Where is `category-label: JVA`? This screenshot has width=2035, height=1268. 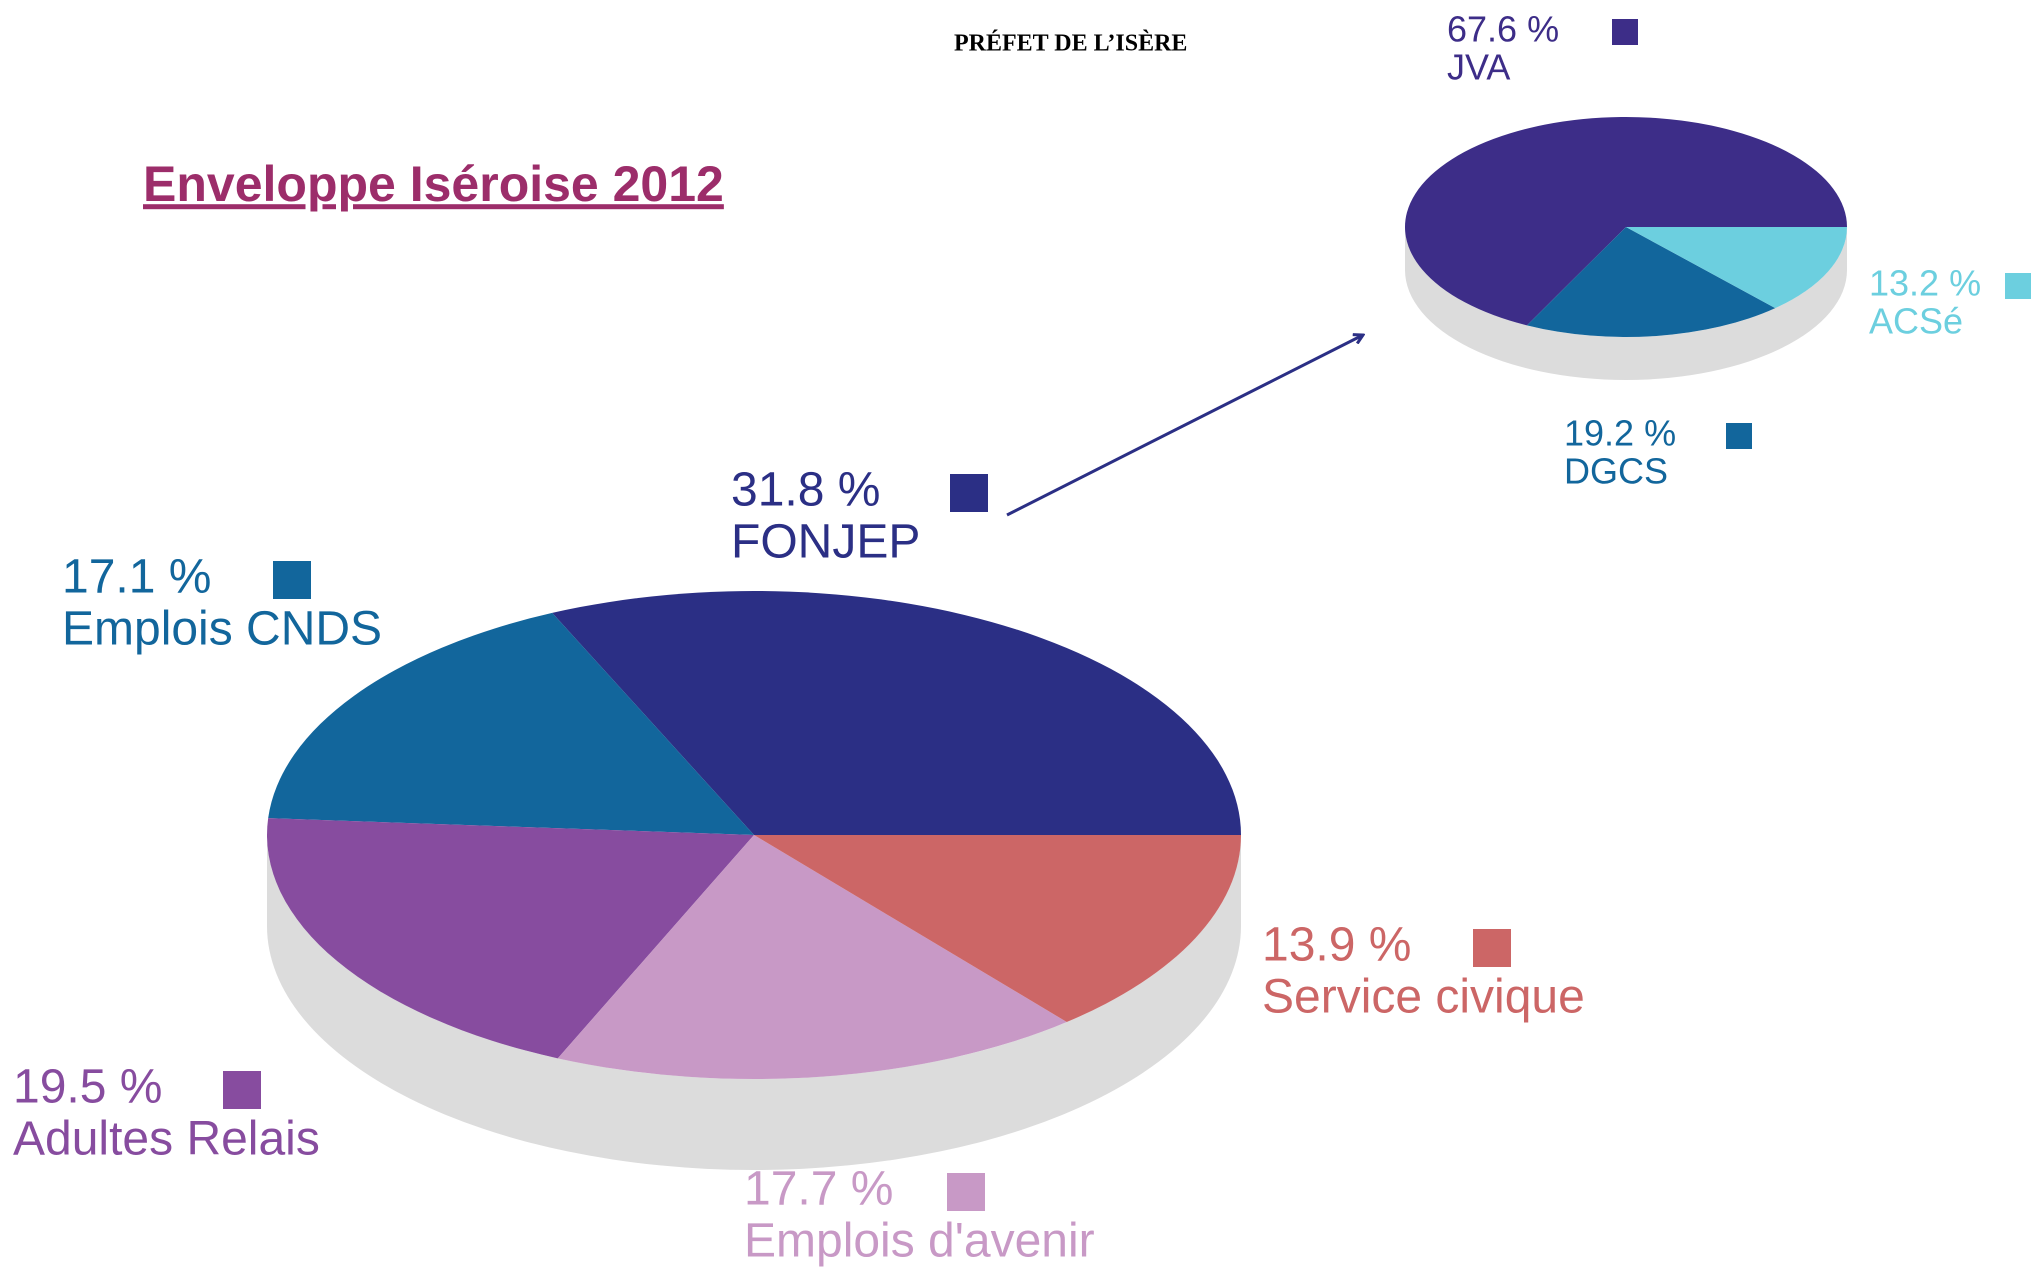
category-label: JVA is located at coordinates (1478, 67).